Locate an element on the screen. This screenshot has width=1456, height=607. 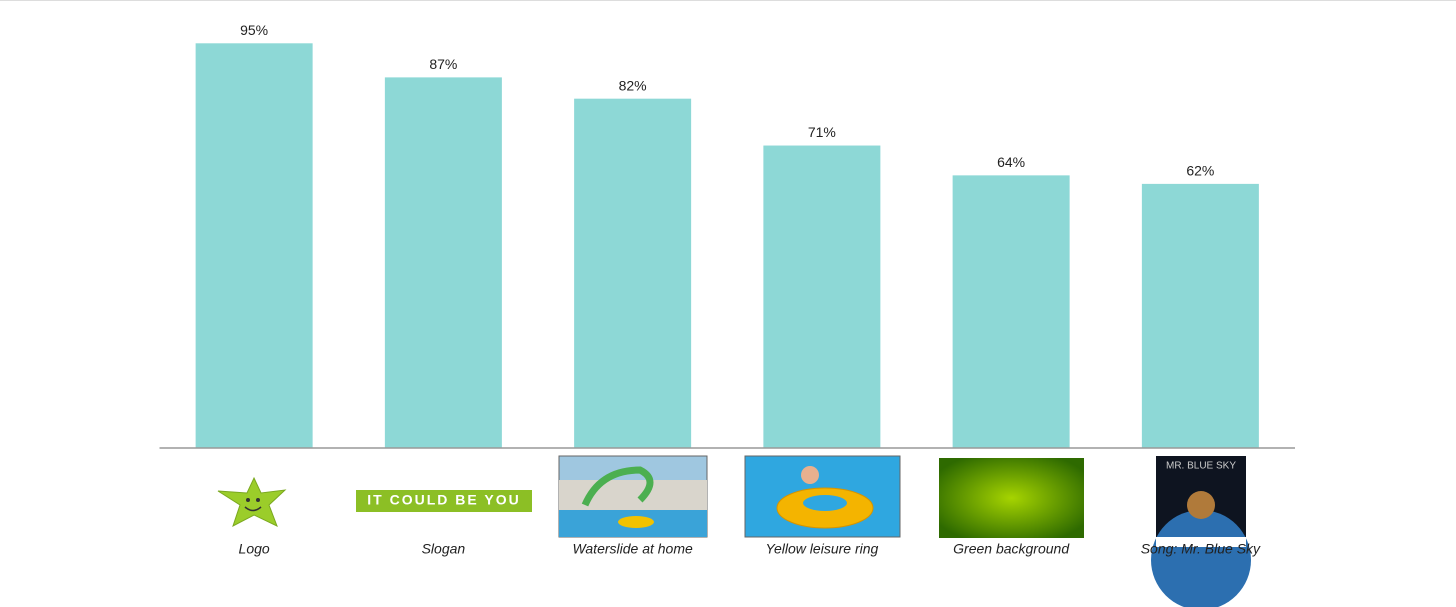
slogan-image: IT COULD BE YOU is located at coordinates (444, 501).